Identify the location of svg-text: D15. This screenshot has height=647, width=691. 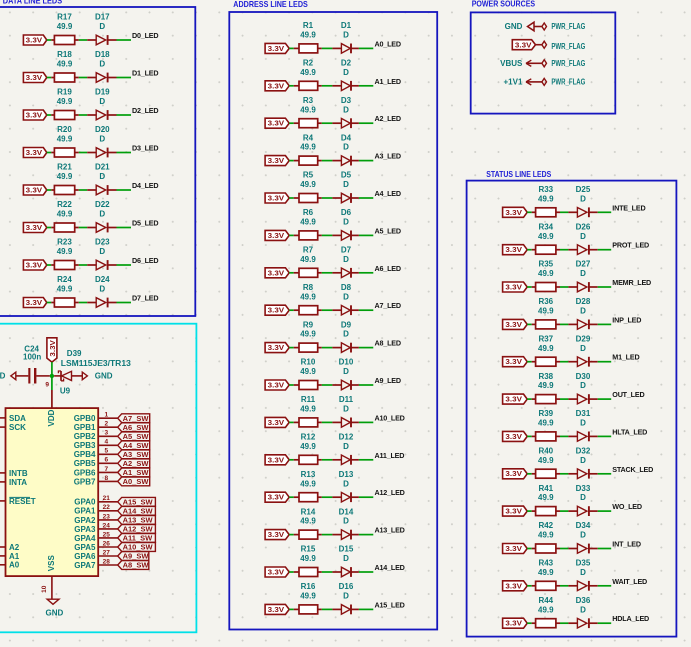
(346, 549).